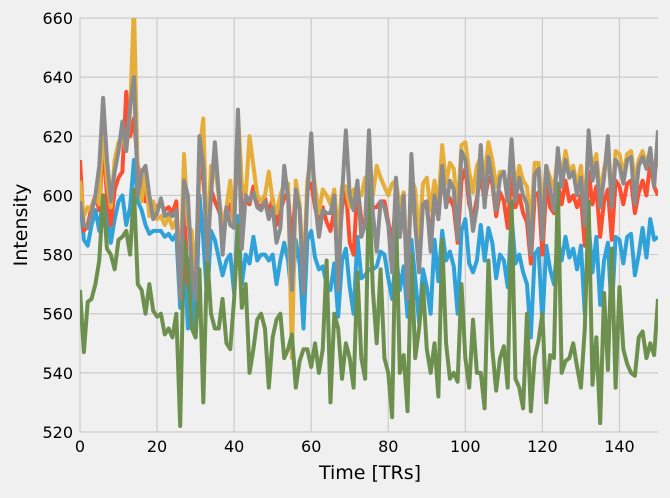 The height and width of the screenshot is (498, 670). I want to click on x-tick-label: 60, so click(311, 446).